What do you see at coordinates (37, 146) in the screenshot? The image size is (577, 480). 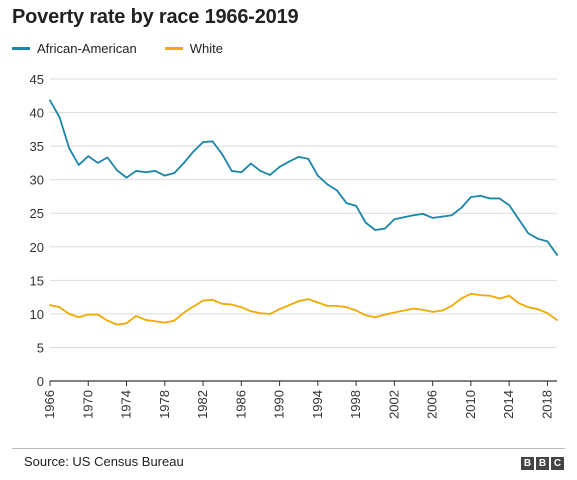 I see `y-tick-label-35: 35` at bounding box center [37, 146].